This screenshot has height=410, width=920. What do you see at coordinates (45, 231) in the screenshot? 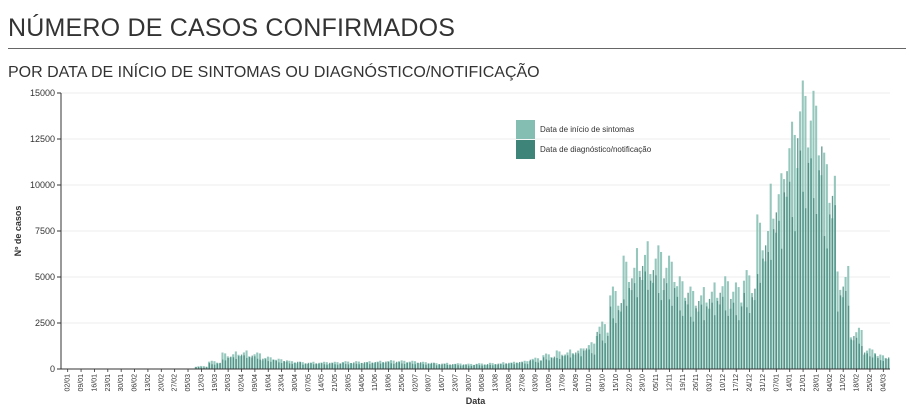
I see `y-axis-ticks: 0 2500 5000 7500 10000 12500 15000` at bounding box center [45, 231].